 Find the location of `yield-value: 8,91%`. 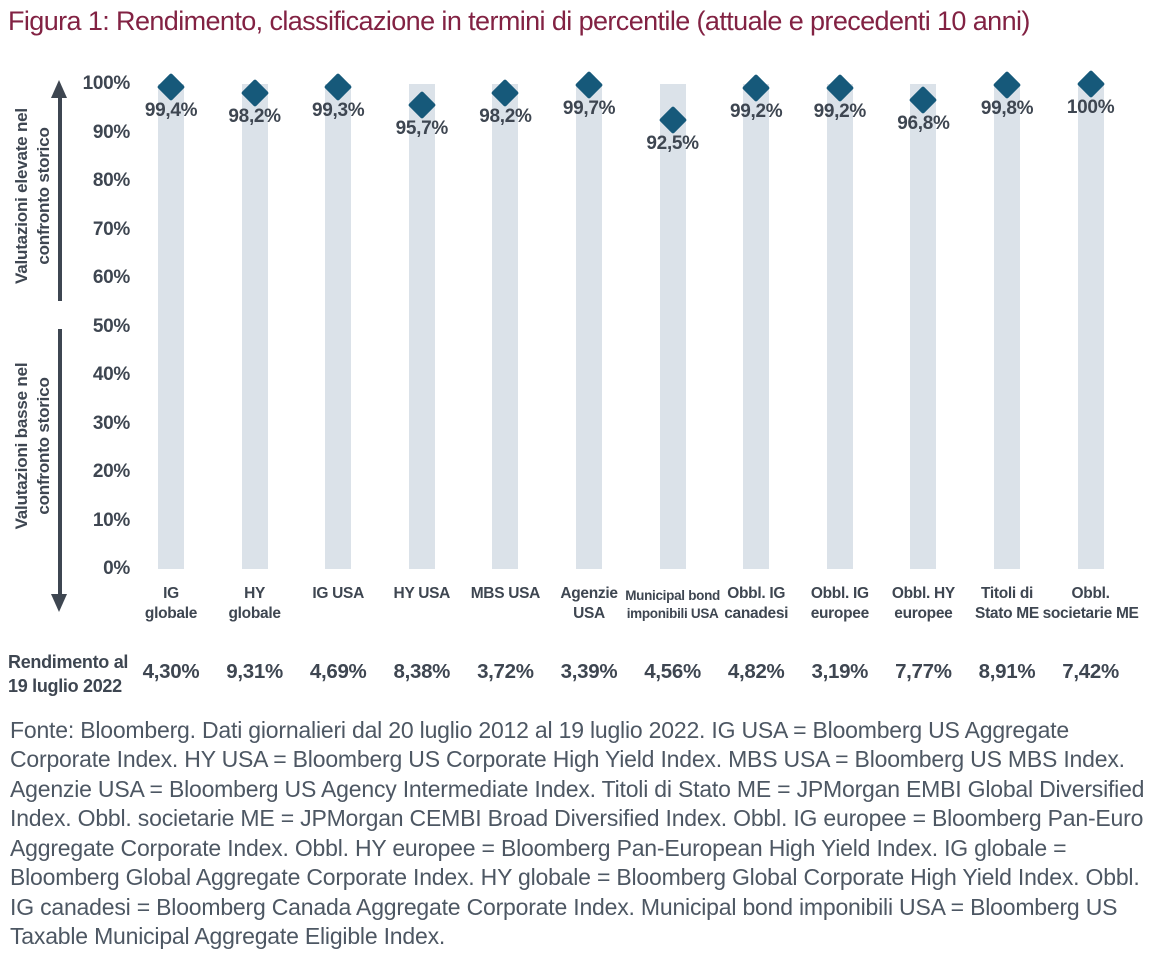

yield-value: 8,91% is located at coordinates (1007, 671).